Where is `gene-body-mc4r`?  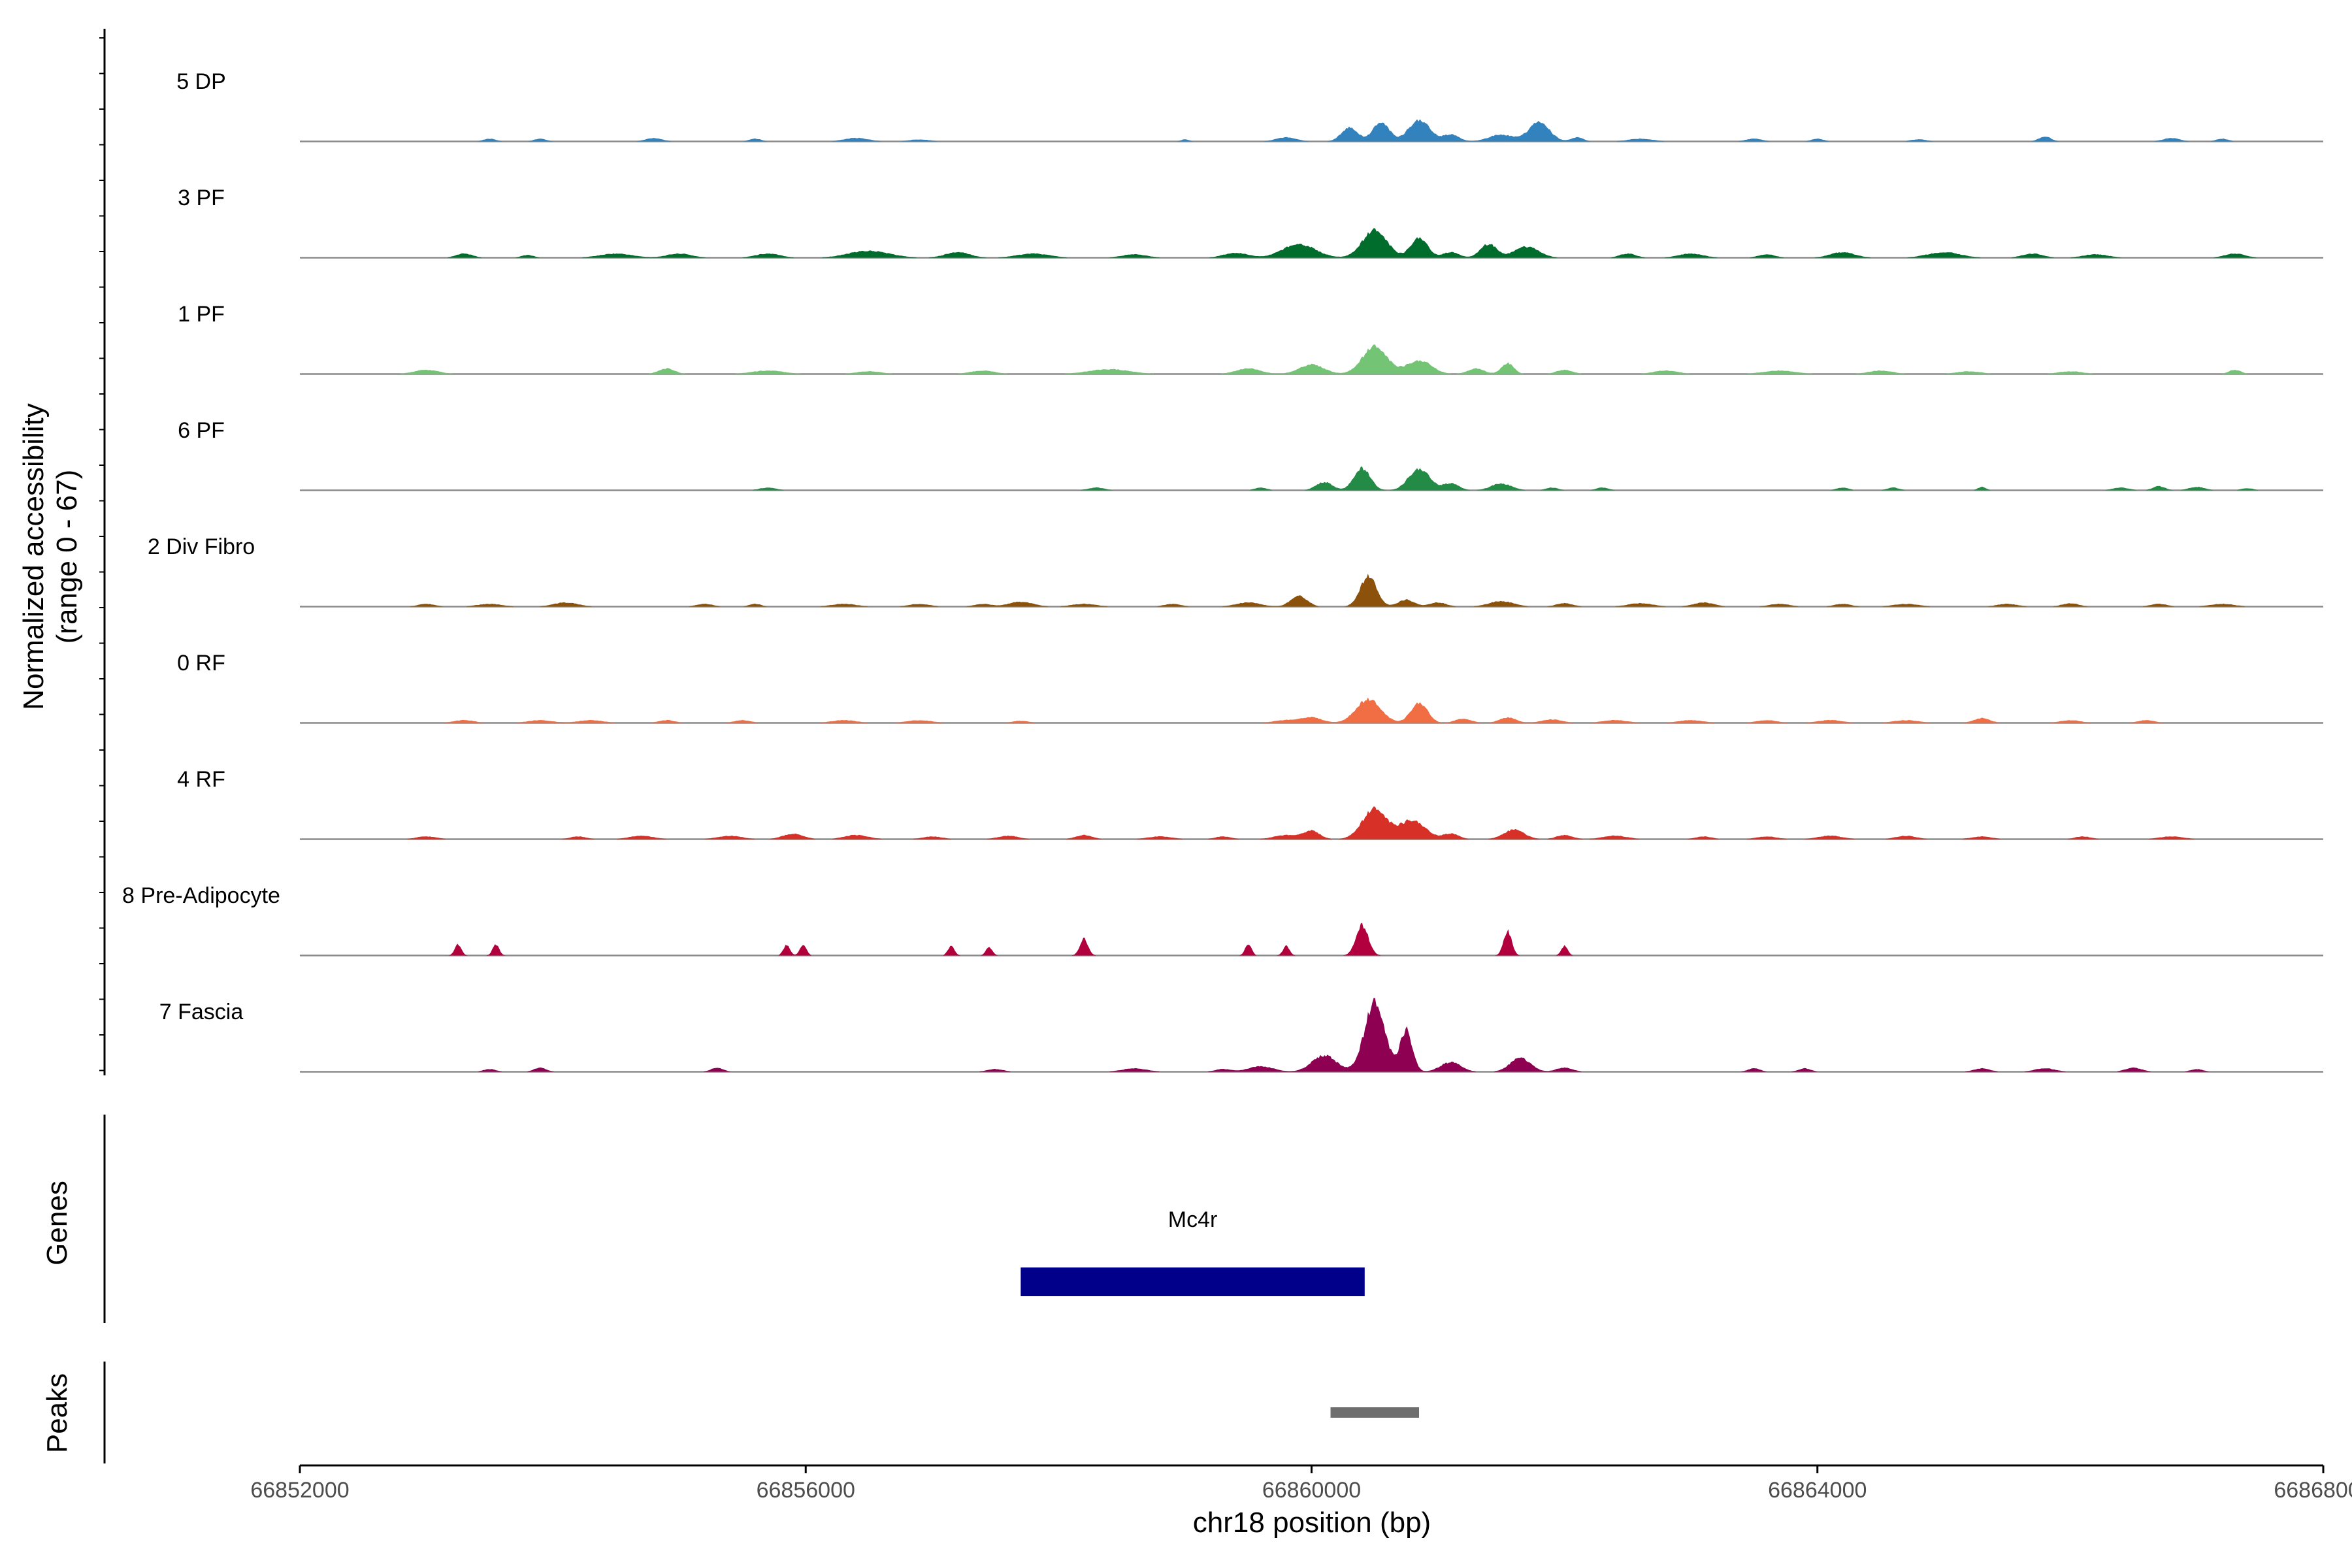 gene-body-mc4r is located at coordinates (1193, 1281).